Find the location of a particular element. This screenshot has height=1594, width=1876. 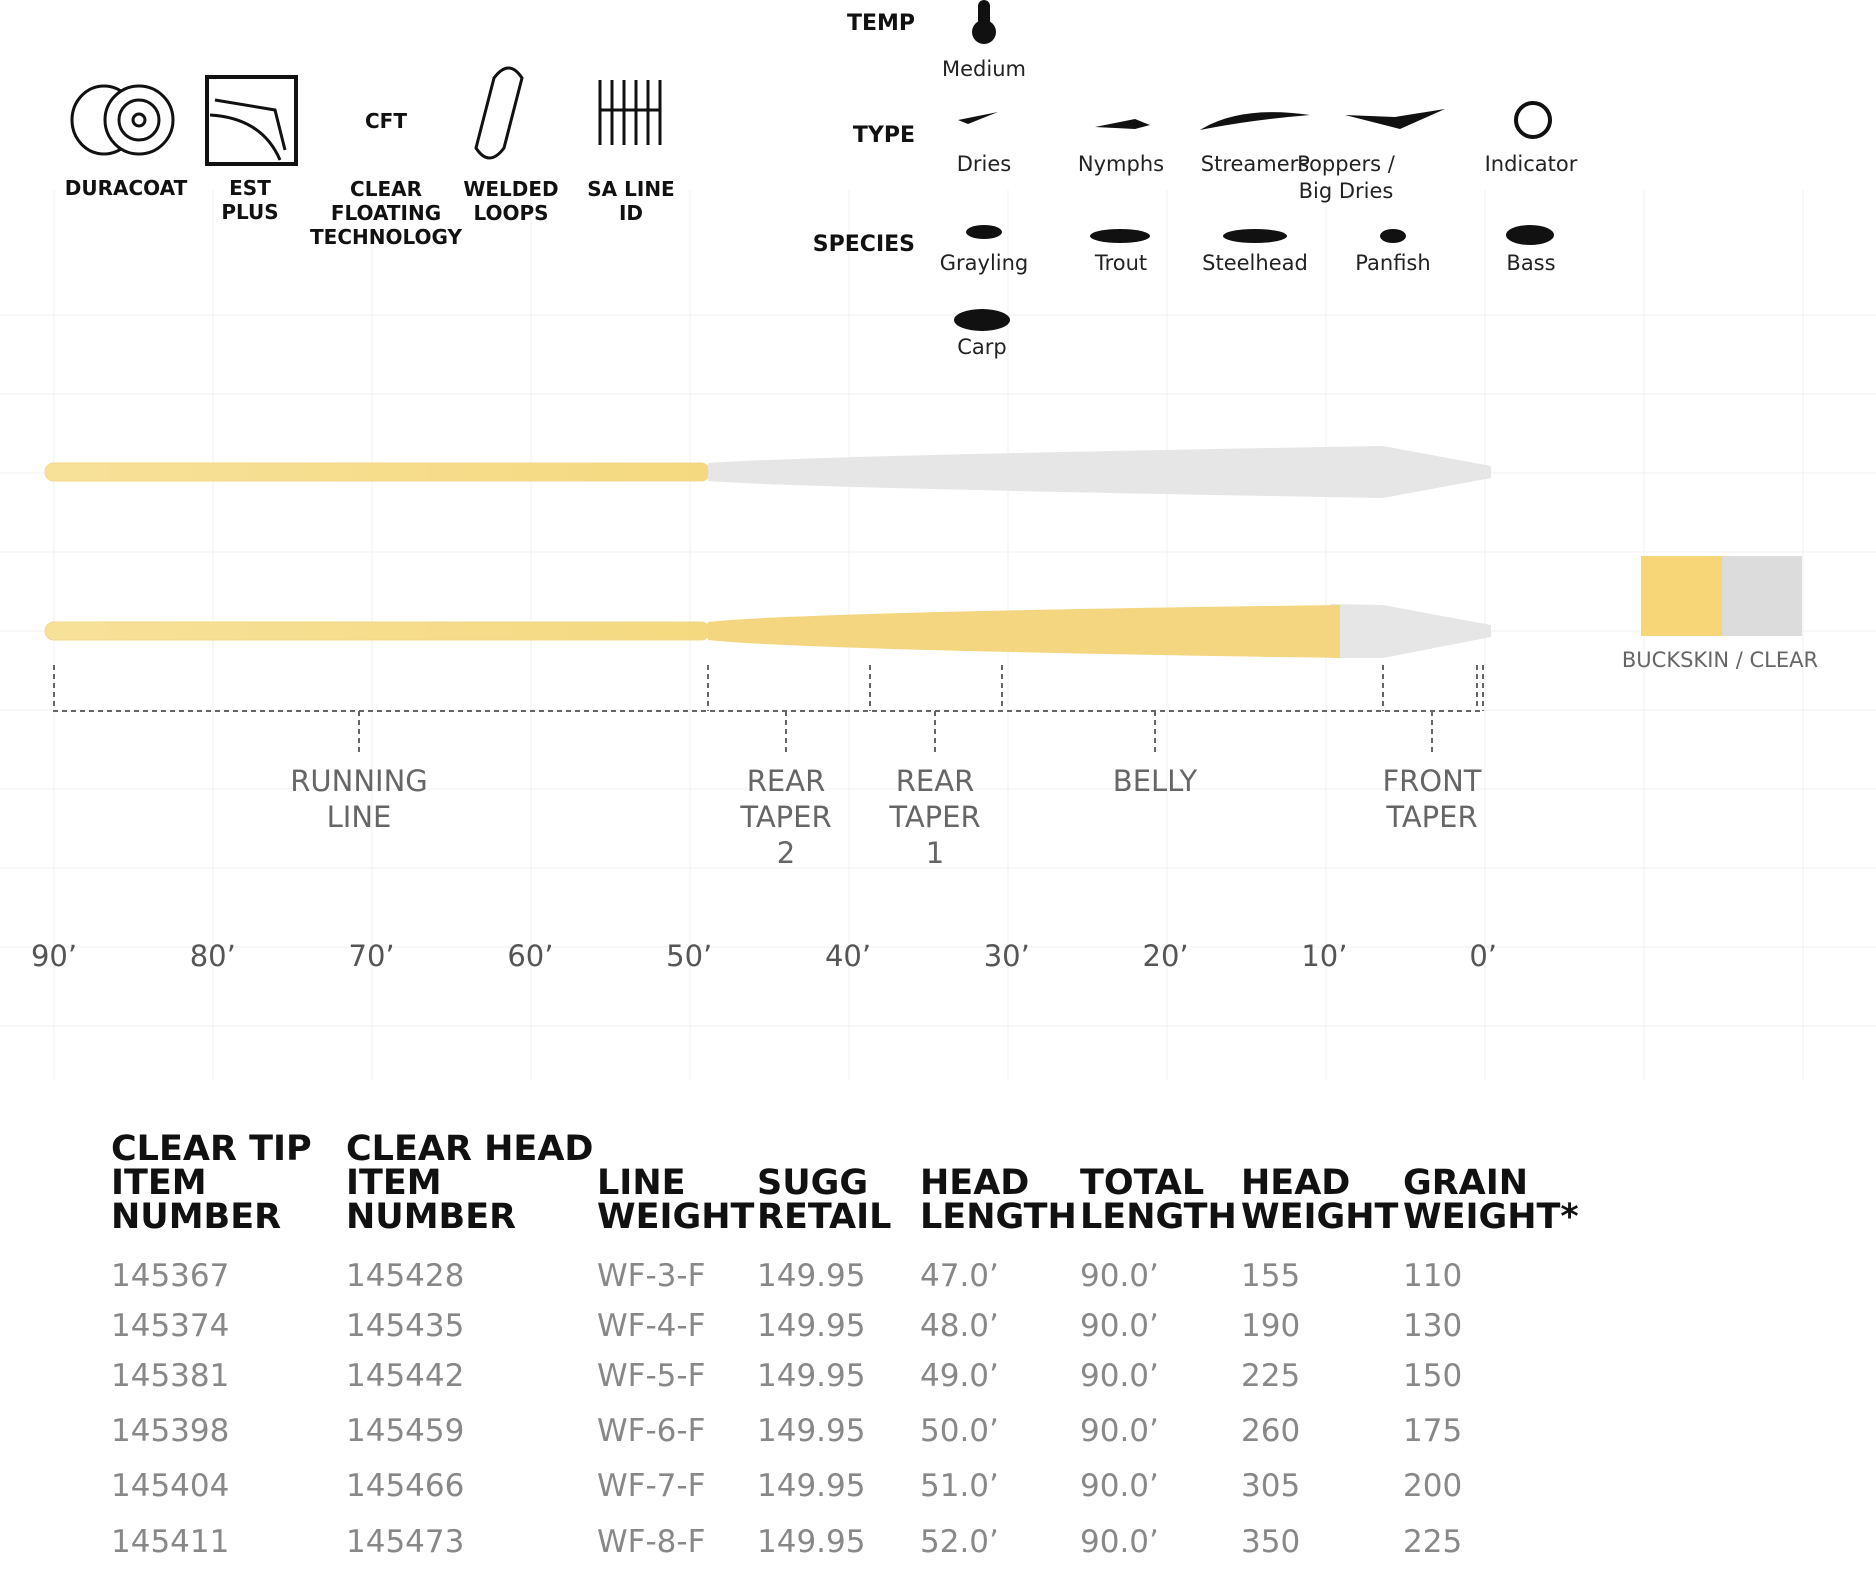

species-label: Carp is located at coordinates (982, 347).